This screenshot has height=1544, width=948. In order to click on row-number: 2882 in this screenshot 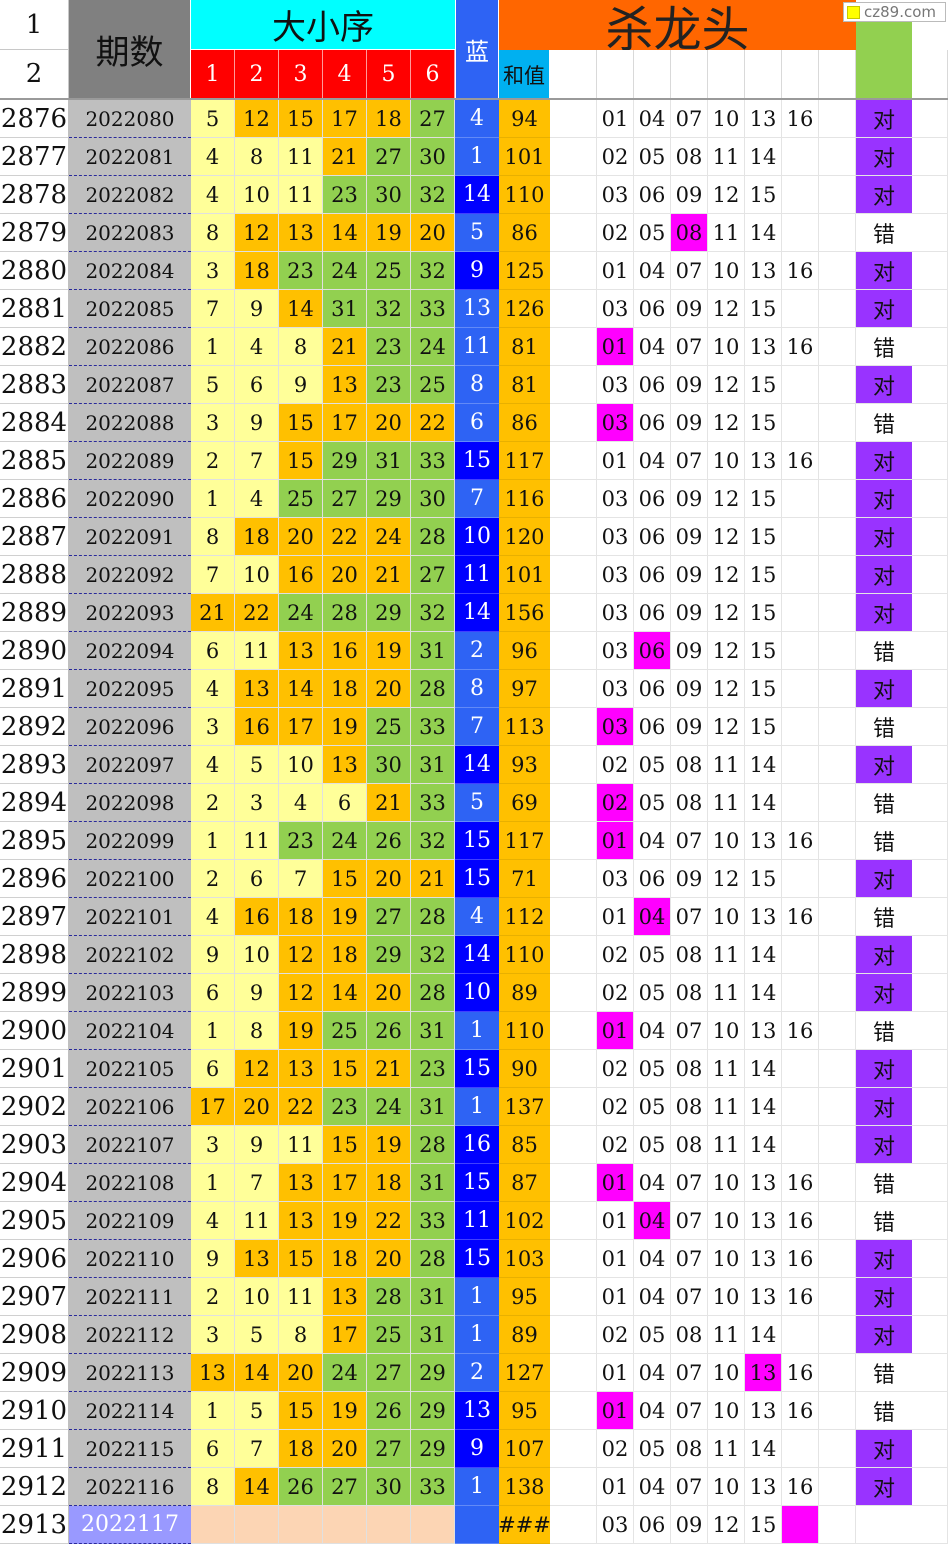, I will do `click(34, 347)`.